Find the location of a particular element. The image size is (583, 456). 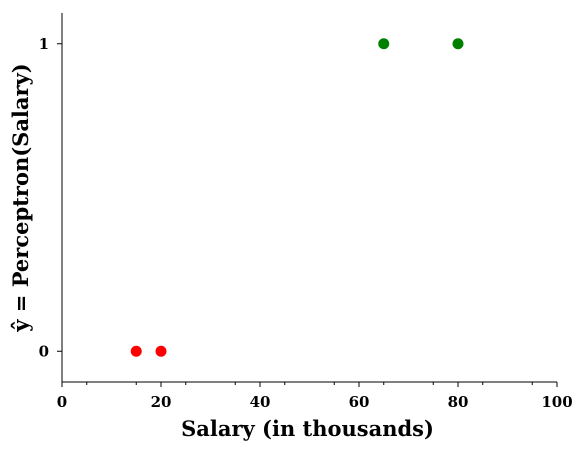

x-tick-label: 0 is located at coordinates (62, 402).